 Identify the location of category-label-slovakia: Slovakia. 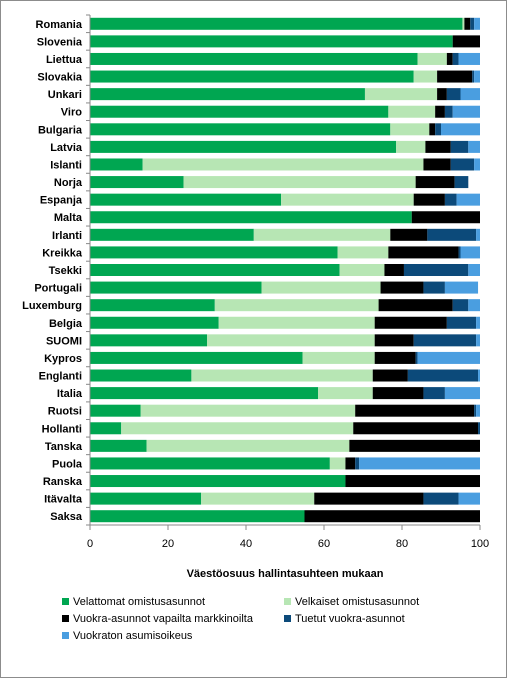
(60, 78).